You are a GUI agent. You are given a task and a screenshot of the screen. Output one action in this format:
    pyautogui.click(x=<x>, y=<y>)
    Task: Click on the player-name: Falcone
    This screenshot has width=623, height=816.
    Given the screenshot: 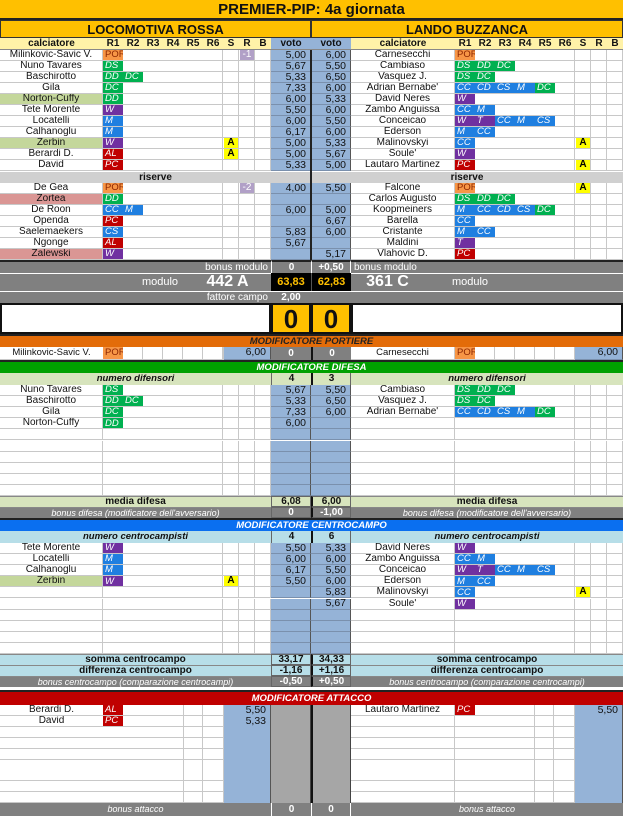 What is the action you would take?
    pyautogui.click(x=403, y=188)
    